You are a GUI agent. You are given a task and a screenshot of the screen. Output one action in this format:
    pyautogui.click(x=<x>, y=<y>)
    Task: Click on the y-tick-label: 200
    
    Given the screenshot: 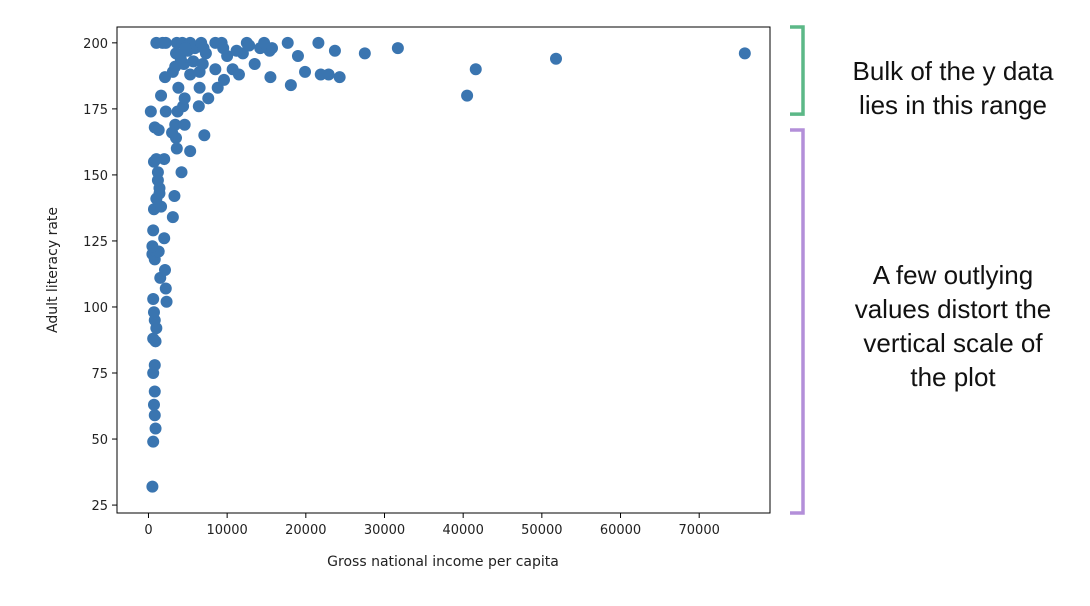 What is the action you would take?
    pyautogui.click(x=95, y=44)
    